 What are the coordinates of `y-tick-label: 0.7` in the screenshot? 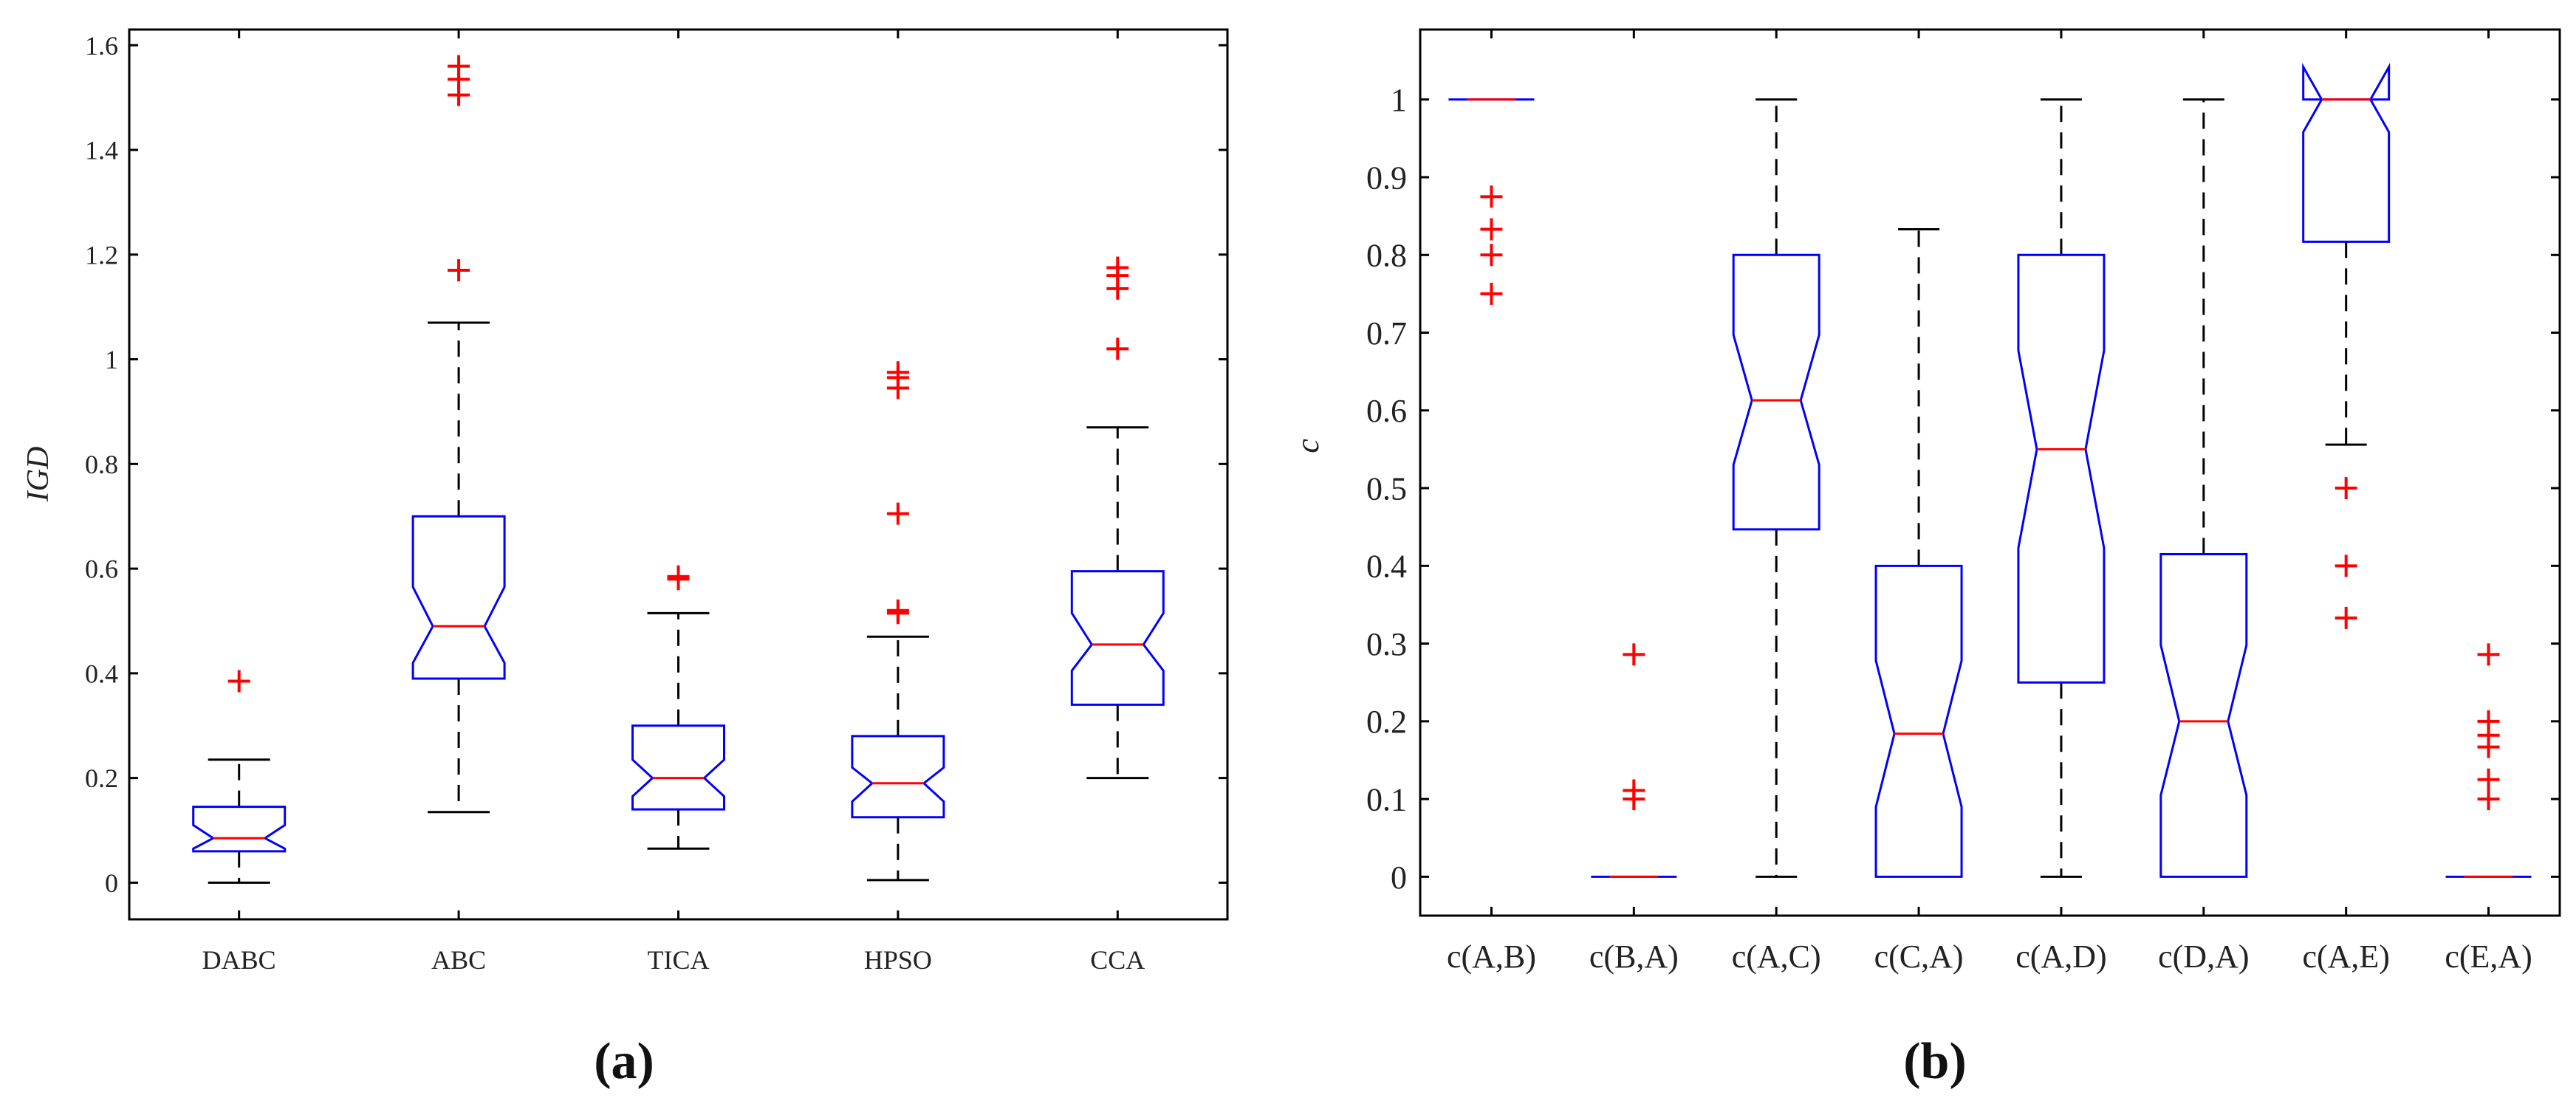 It's located at (1386, 333).